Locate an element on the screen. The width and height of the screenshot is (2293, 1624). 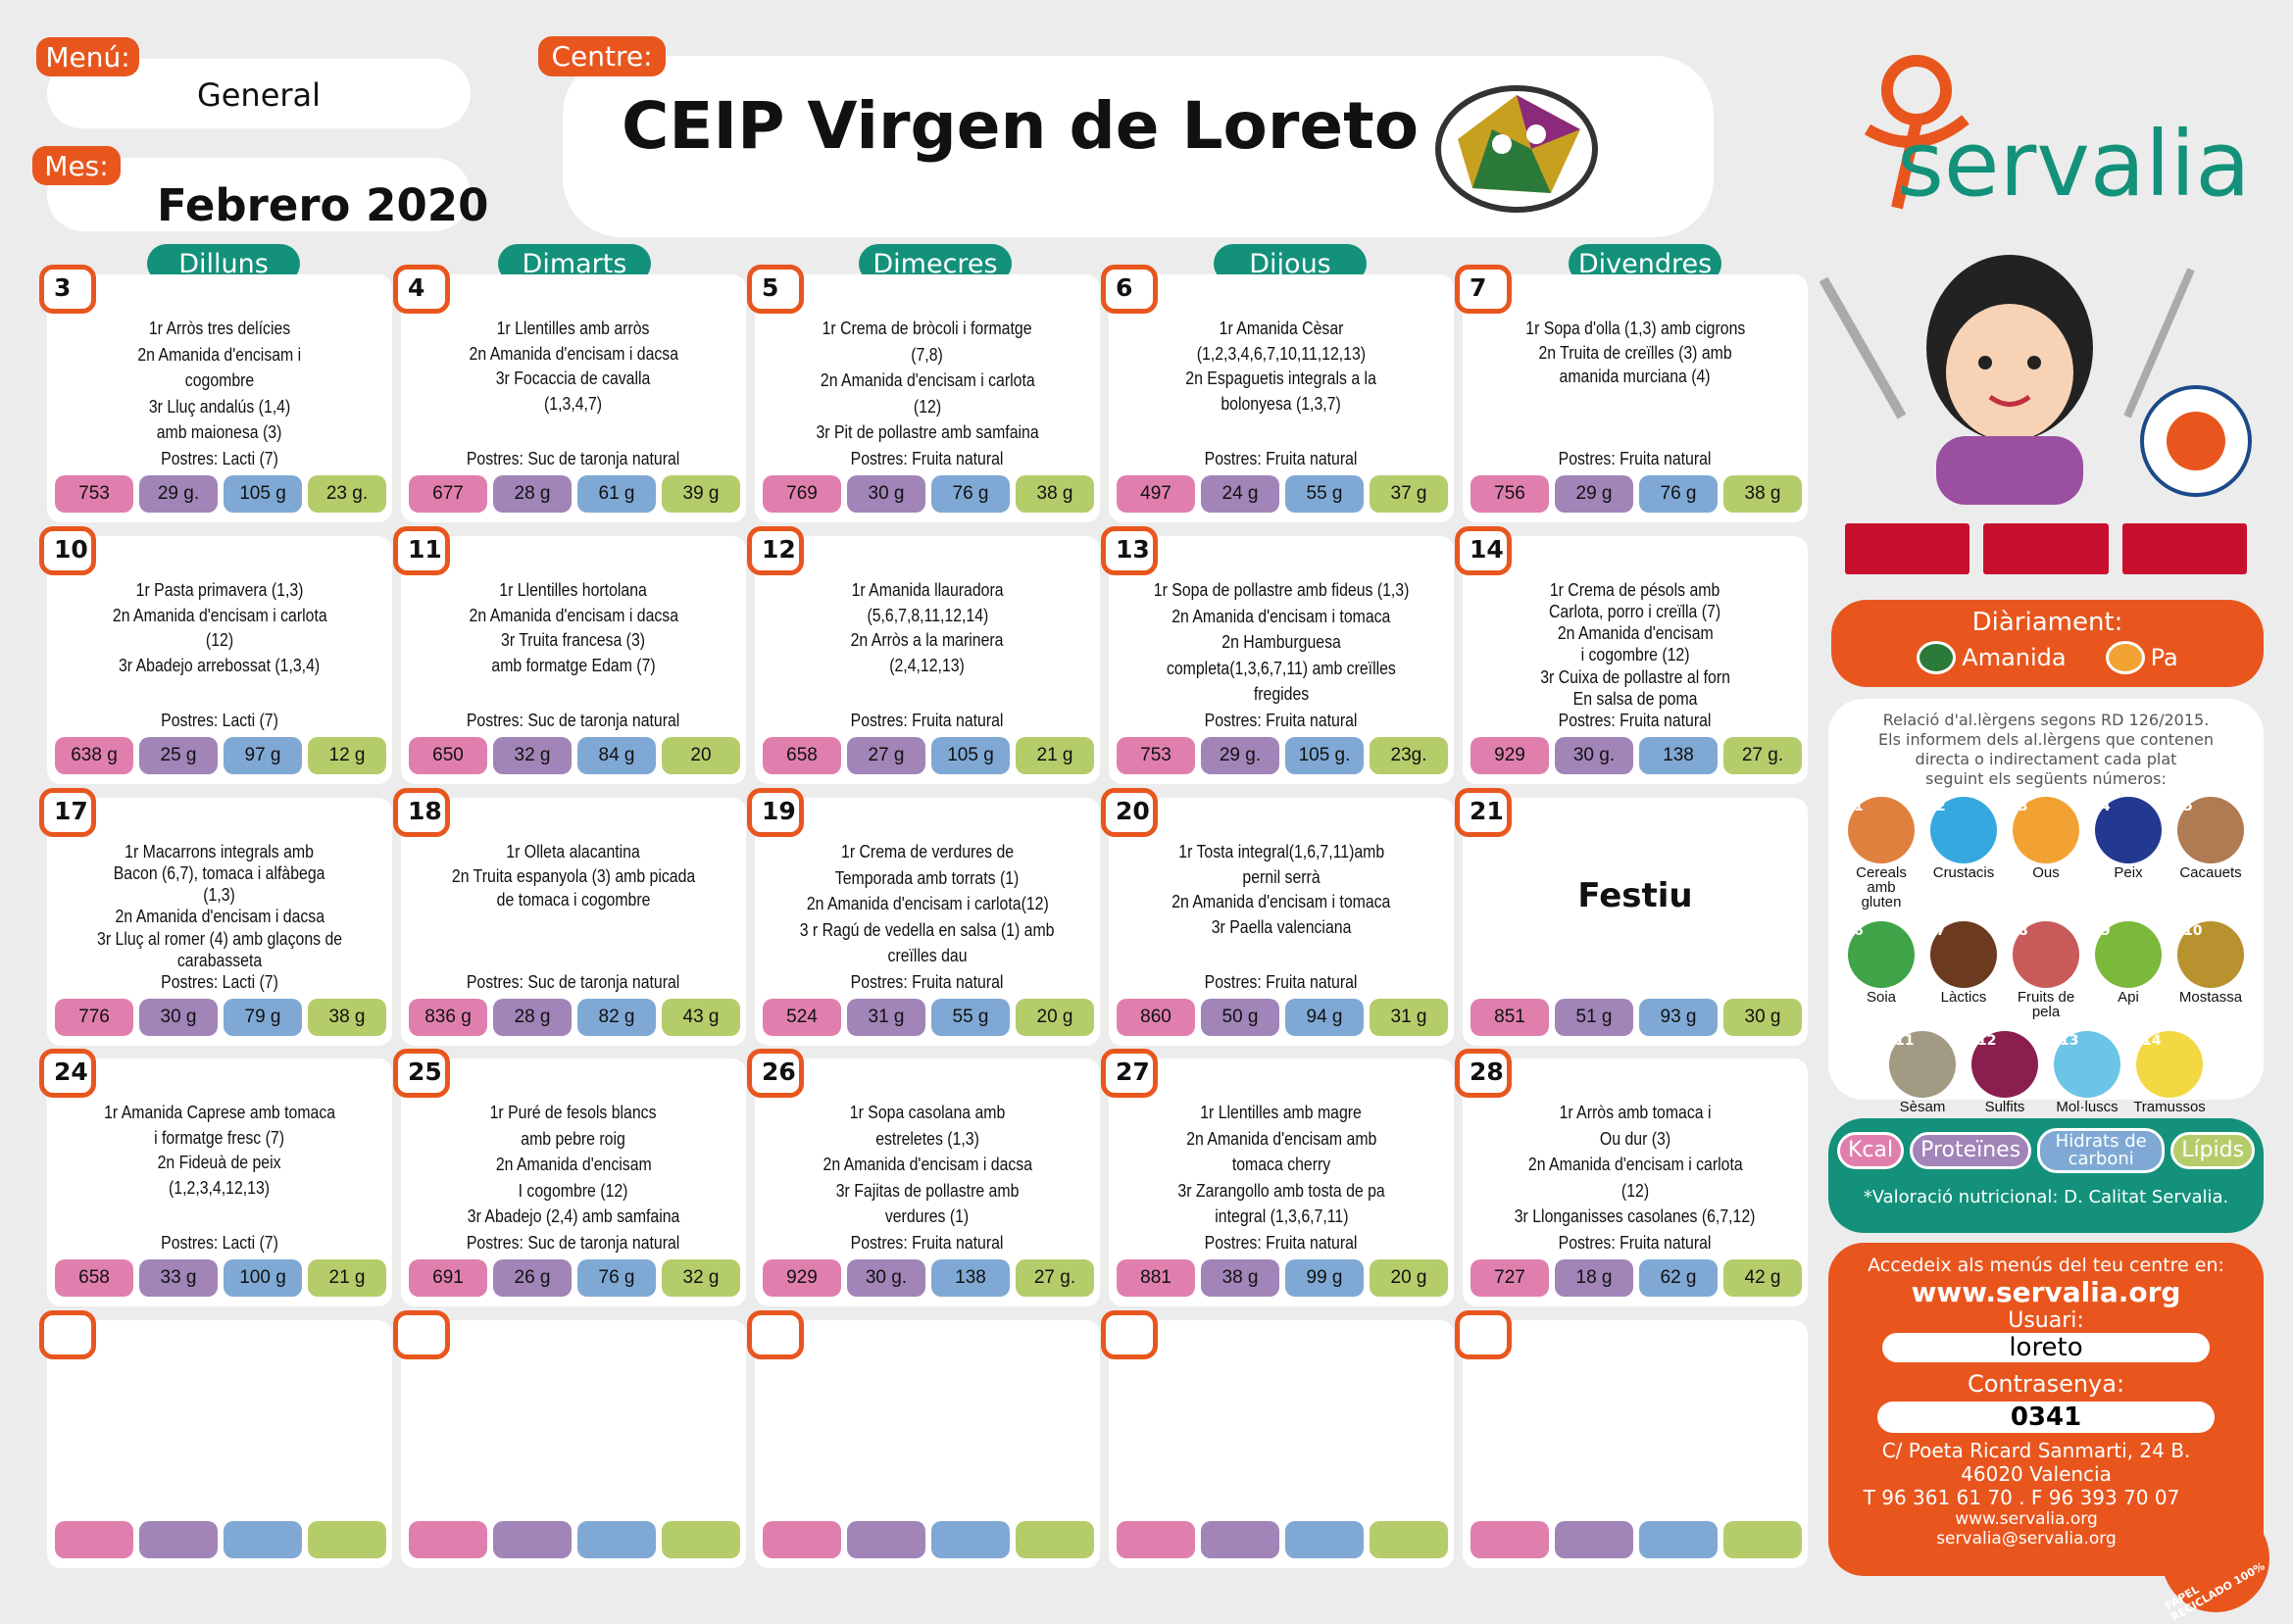
dish-line: 2n Arròs a la marinera is located at coordinates (927, 640).